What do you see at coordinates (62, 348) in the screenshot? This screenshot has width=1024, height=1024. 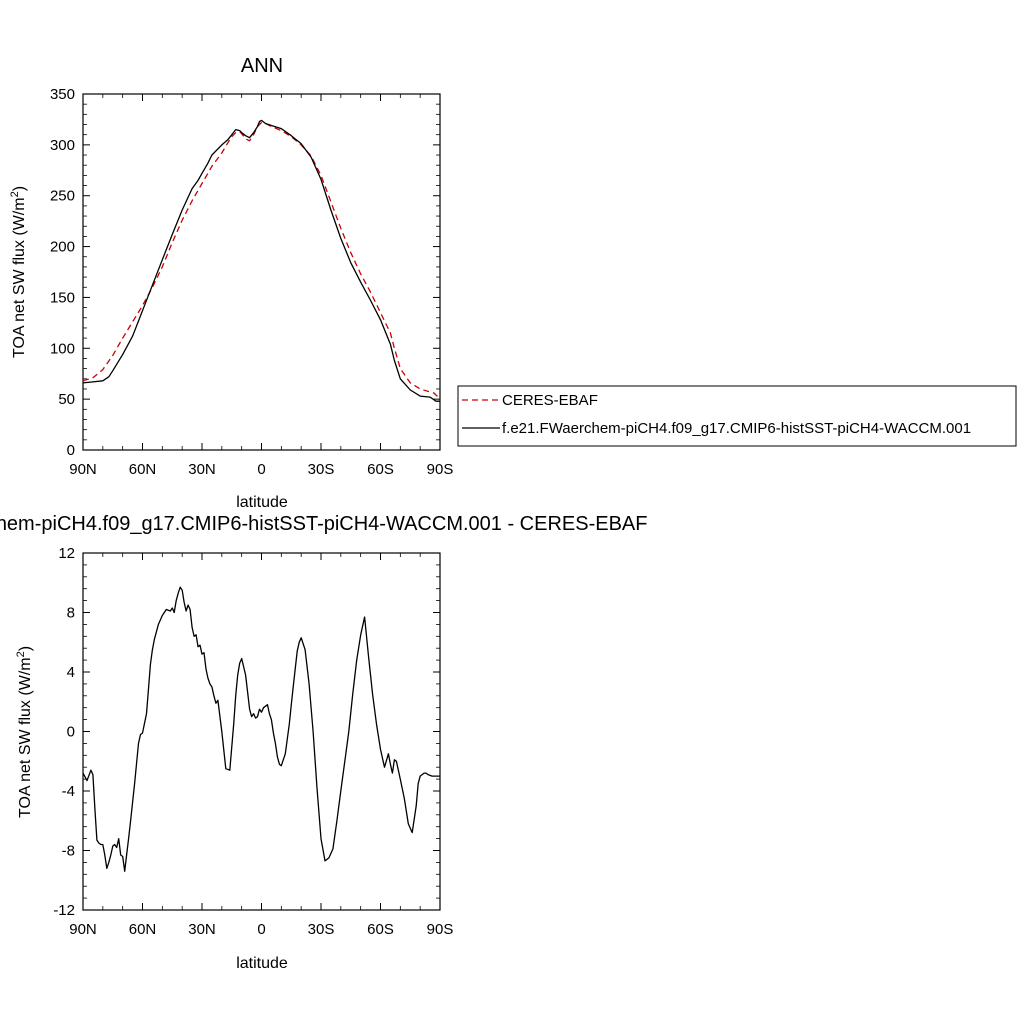 I see `top-y-tick-label: 100` at bounding box center [62, 348].